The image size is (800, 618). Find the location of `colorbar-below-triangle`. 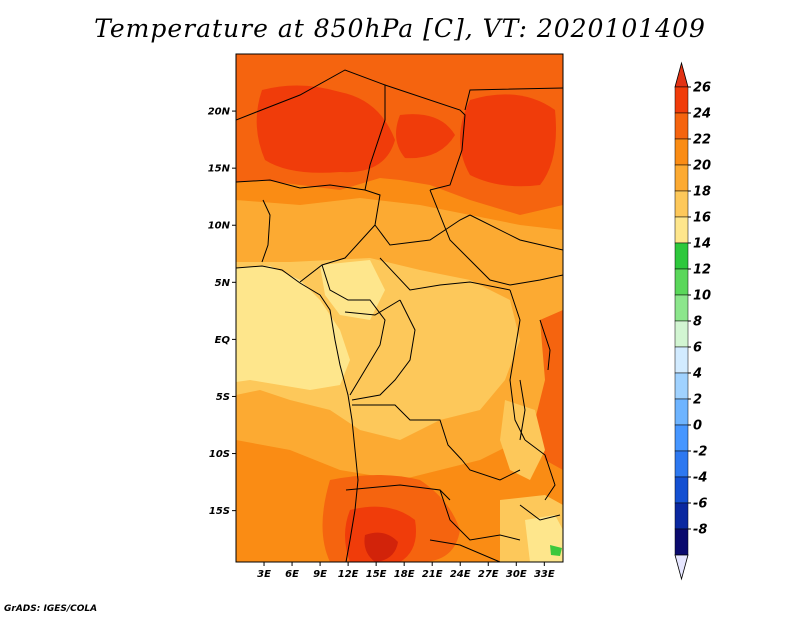

colorbar-below-triangle is located at coordinates (681, 567).